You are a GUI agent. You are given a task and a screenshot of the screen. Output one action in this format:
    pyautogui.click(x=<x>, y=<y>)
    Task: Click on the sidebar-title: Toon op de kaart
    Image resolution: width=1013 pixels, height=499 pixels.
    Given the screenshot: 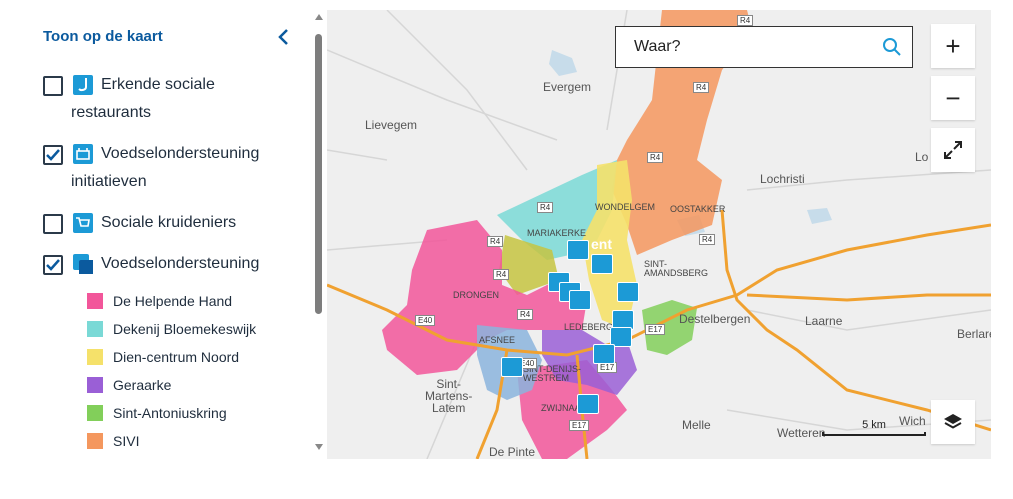 What is the action you would take?
    pyautogui.click(x=103, y=36)
    